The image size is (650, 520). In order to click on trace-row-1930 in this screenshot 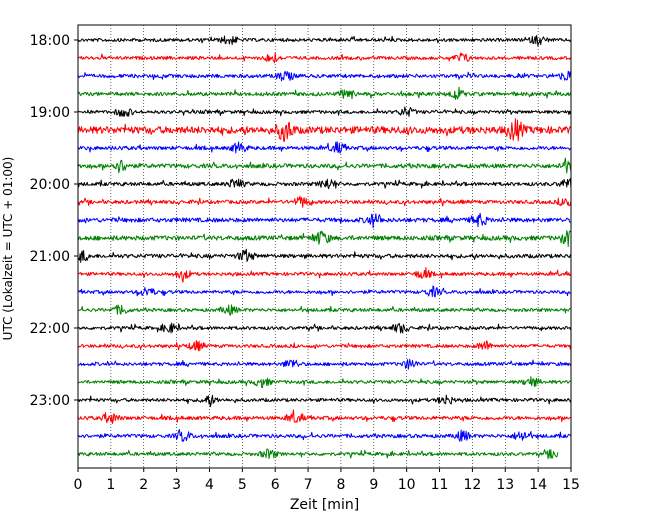, I will do `click(324, 147)`.